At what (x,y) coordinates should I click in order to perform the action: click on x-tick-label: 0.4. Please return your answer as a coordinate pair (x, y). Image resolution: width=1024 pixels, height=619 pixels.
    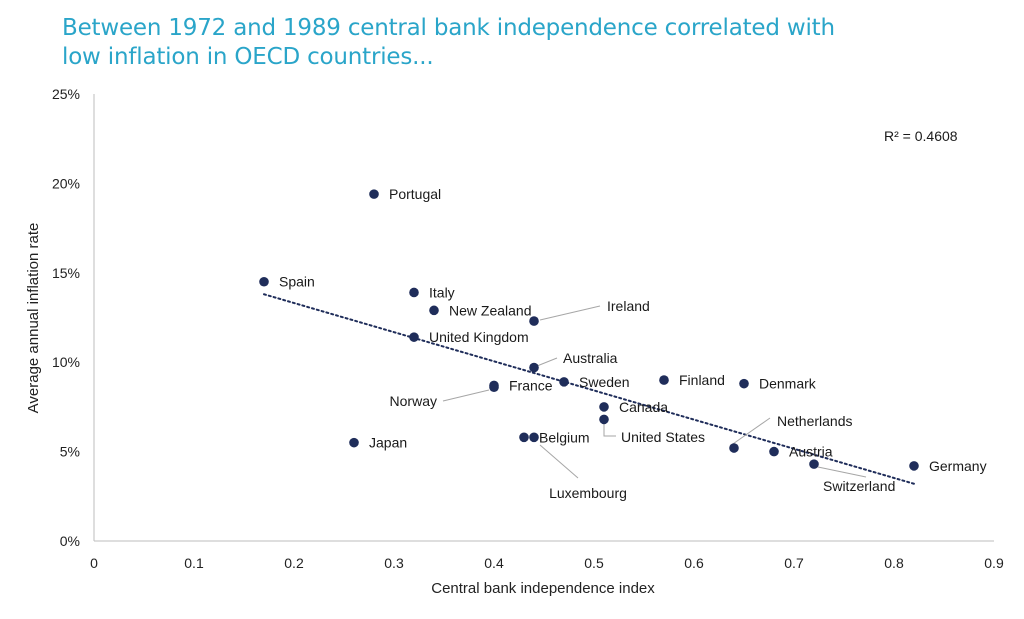
    Looking at the image, I should click on (494, 563).